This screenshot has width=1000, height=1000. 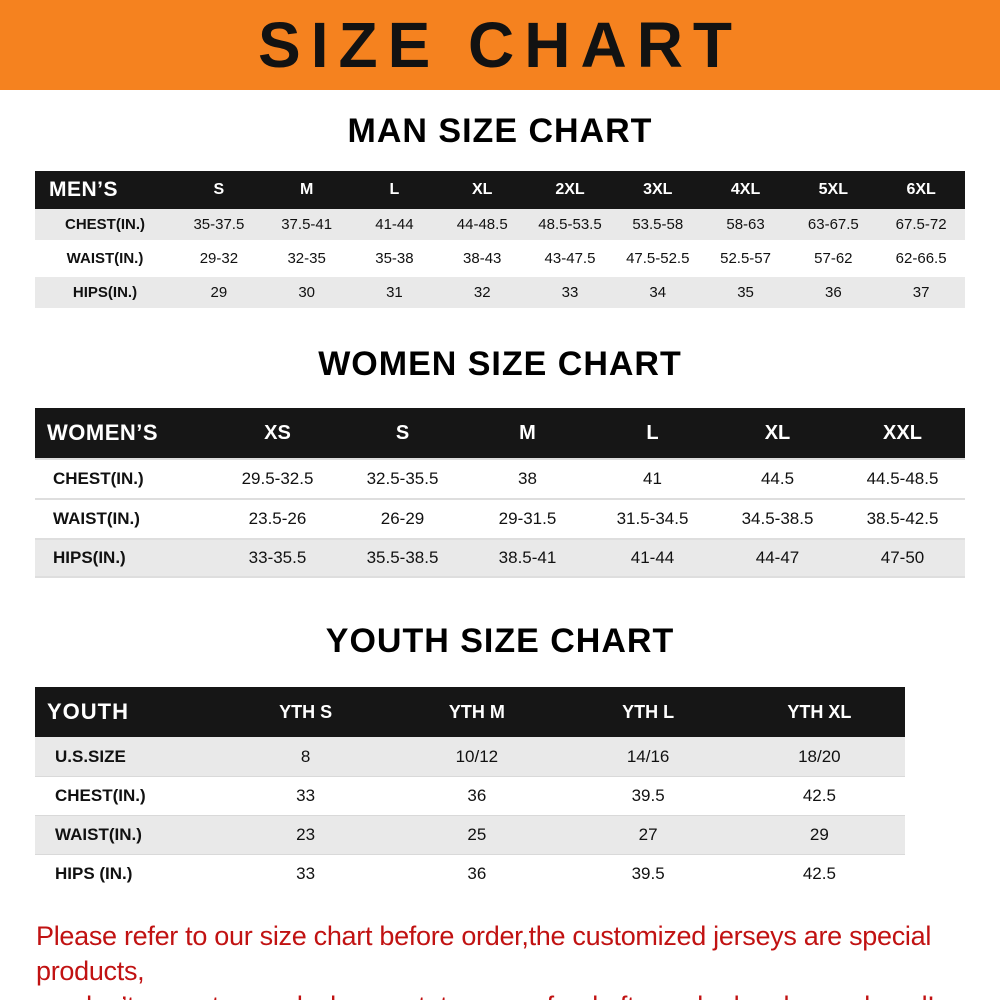 What do you see at coordinates (500, 364) in the screenshot?
I see `women-chart-heading: WOMEN SIZE CHART` at bounding box center [500, 364].